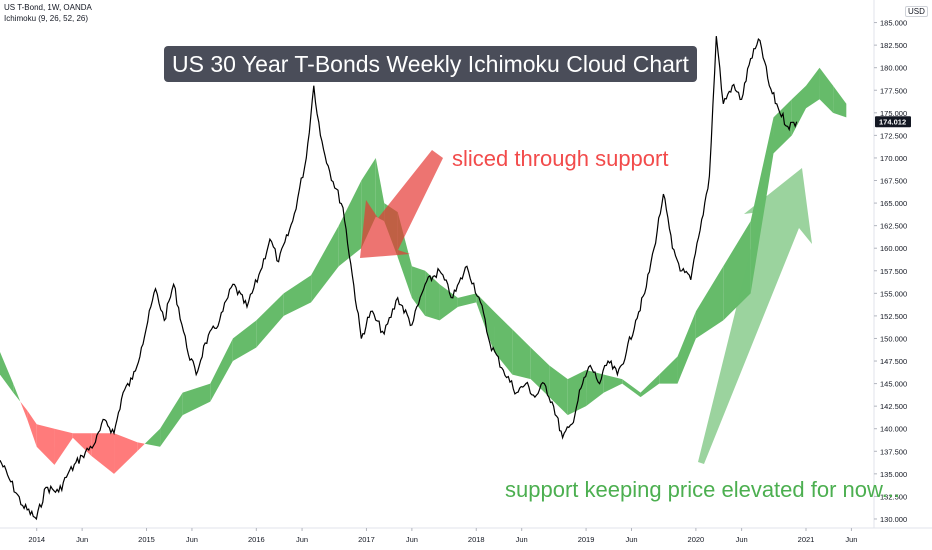 Image resolution: width=932 pixels, height=550 pixels. What do you see at coordinates (893, 406) in the screenshot?
I see `y-tick-label: 142.500` at bounding box center [893, 406].